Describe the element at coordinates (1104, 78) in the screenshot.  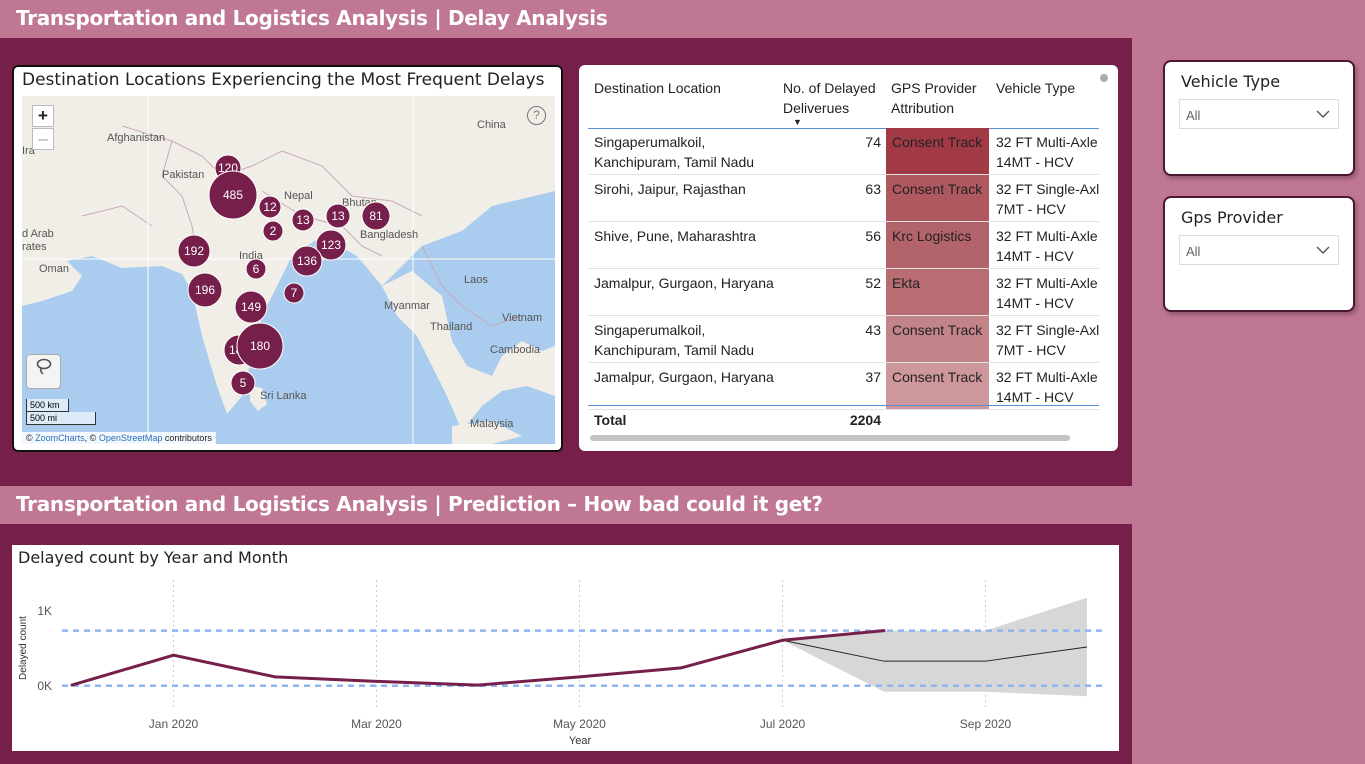
I see `vertical-scrollbar` at that location.